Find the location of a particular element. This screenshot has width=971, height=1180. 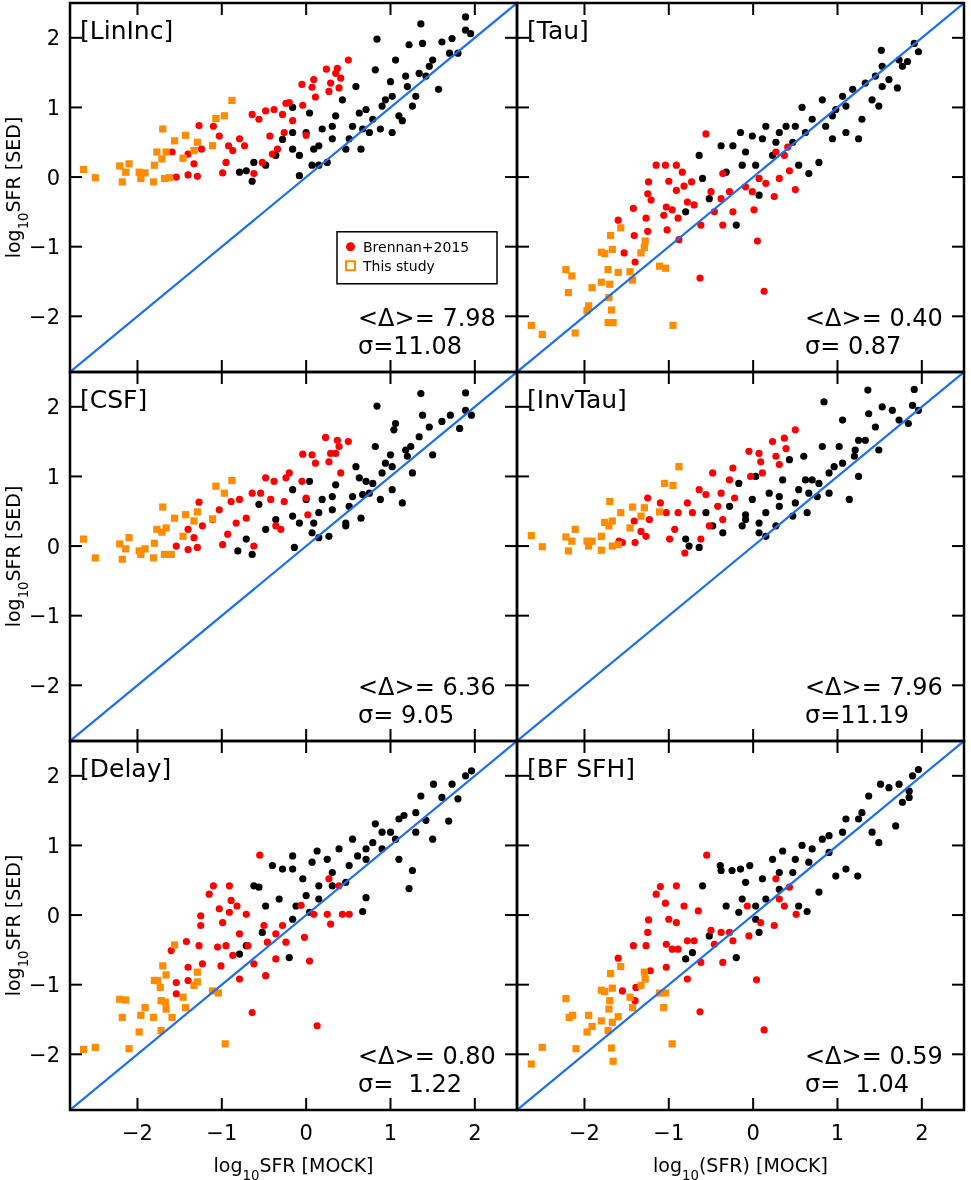

annotation: [Tau] is located at coordinates (558, 30).